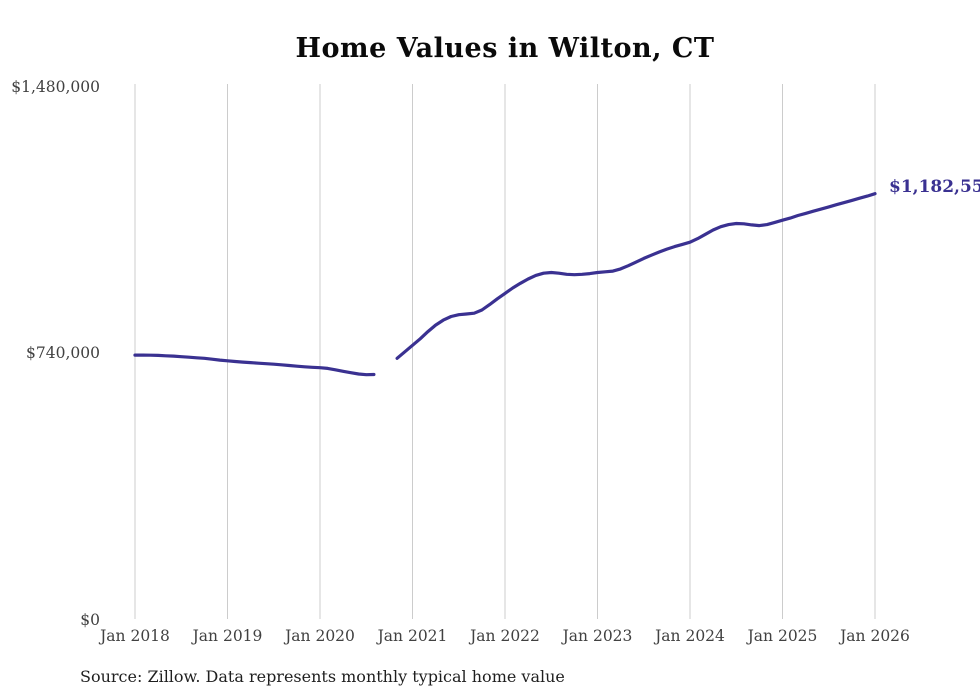 Image resolution: width=980 pixels, height=699 pixels. Describe the element at coordinates (505, 48) in the screenshot. I see `chart-title: Home Values in Wilton, CT` at that location.